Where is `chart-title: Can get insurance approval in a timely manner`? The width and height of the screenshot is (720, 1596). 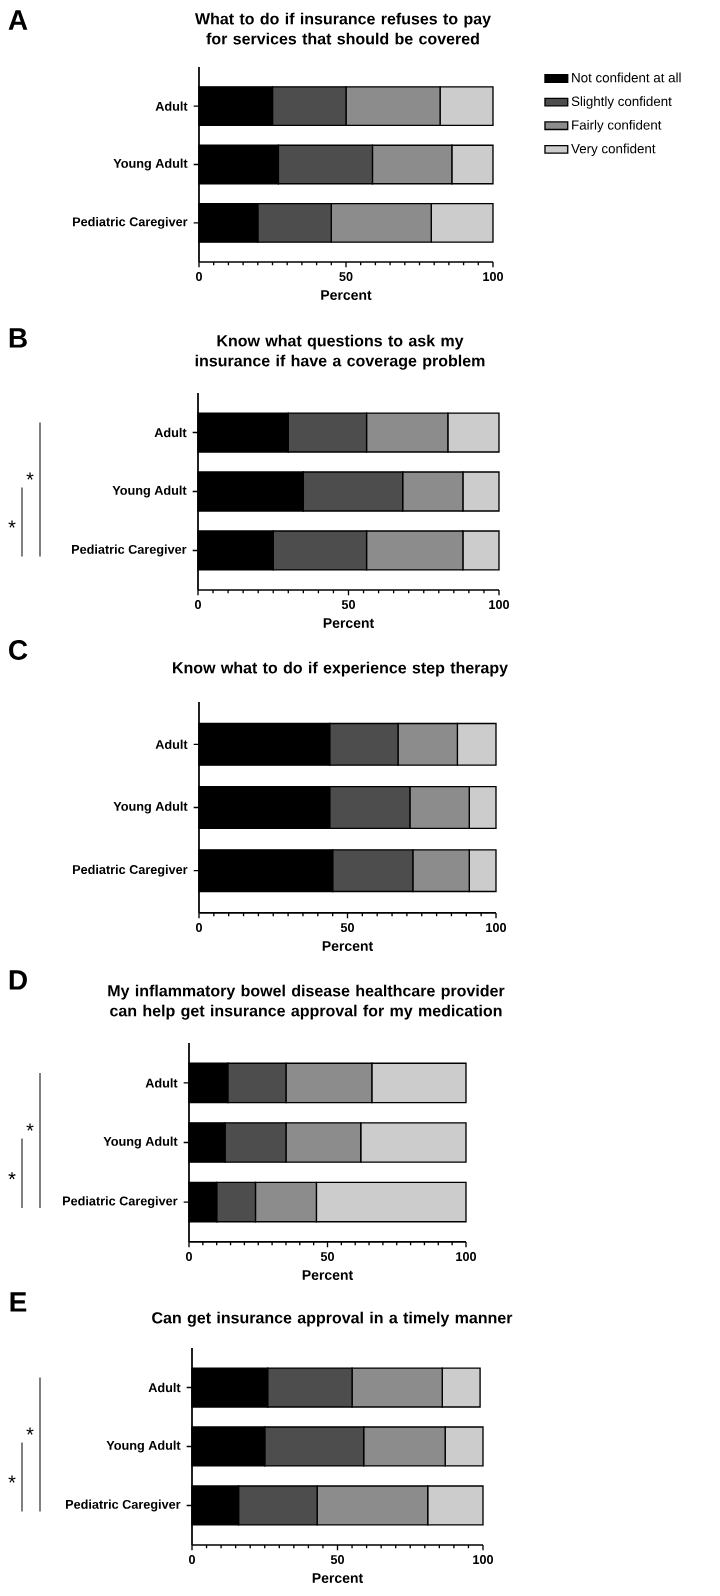
chart-title: Can get insurance approval in a timely manner is located at coordinates (332, 1319).